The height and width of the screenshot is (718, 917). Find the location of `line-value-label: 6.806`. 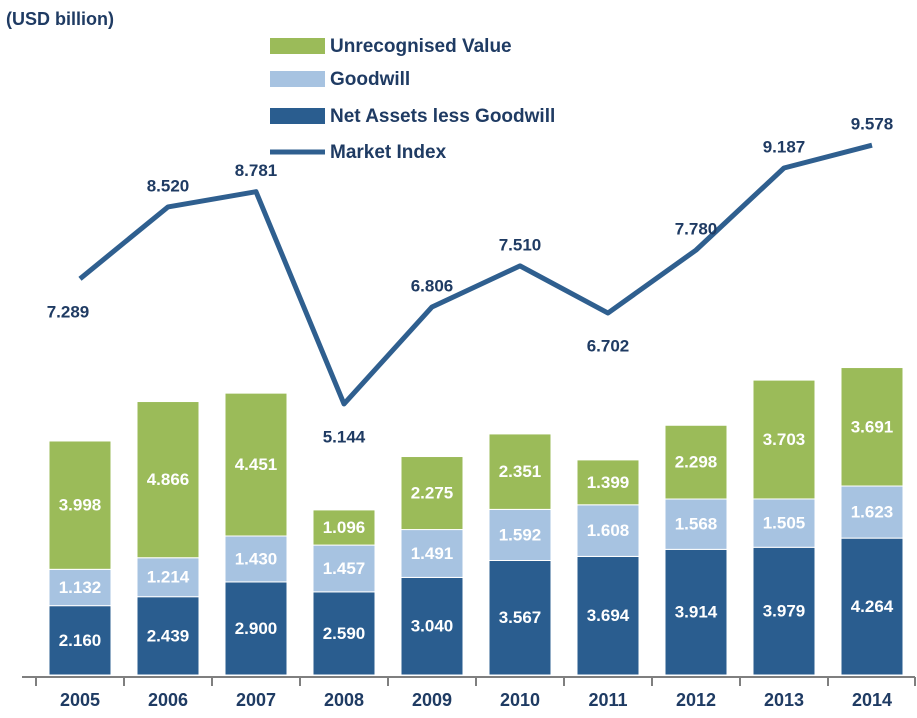

line-value-label: 6.806 is located at coordinates (432, 285).